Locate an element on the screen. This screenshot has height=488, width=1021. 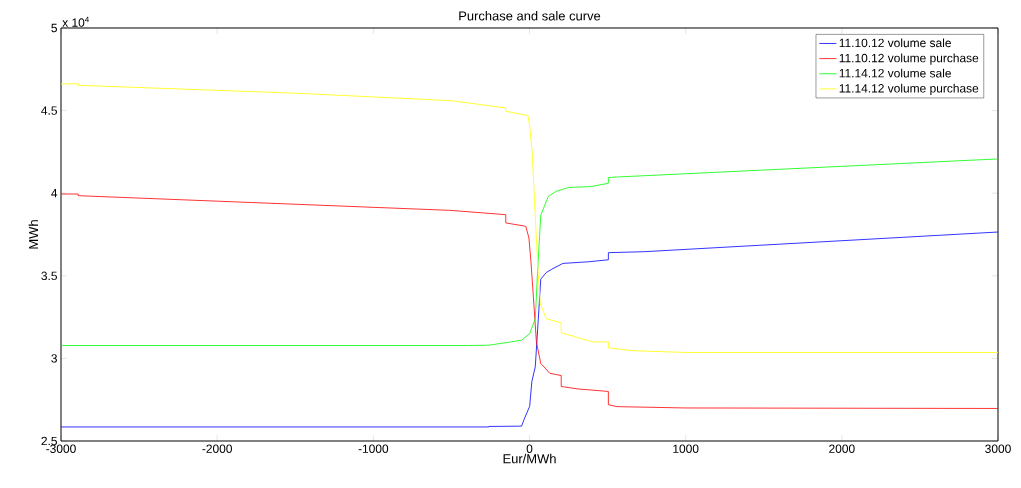
y-tick-label: 5 is located at coordinates (54, 28).